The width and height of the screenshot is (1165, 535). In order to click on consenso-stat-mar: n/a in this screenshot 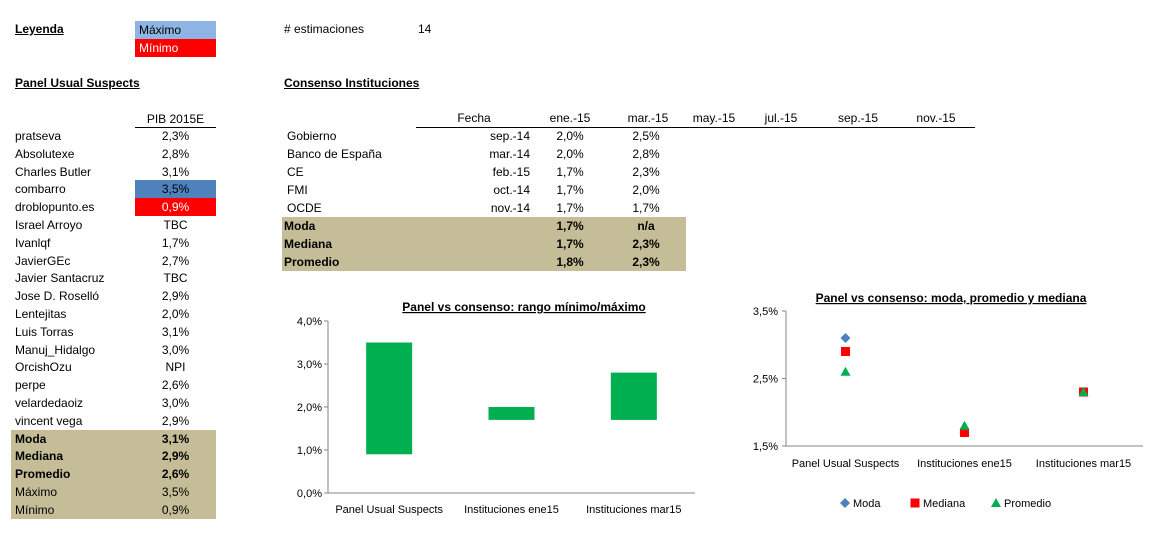, I will do `click(646, 226)`.